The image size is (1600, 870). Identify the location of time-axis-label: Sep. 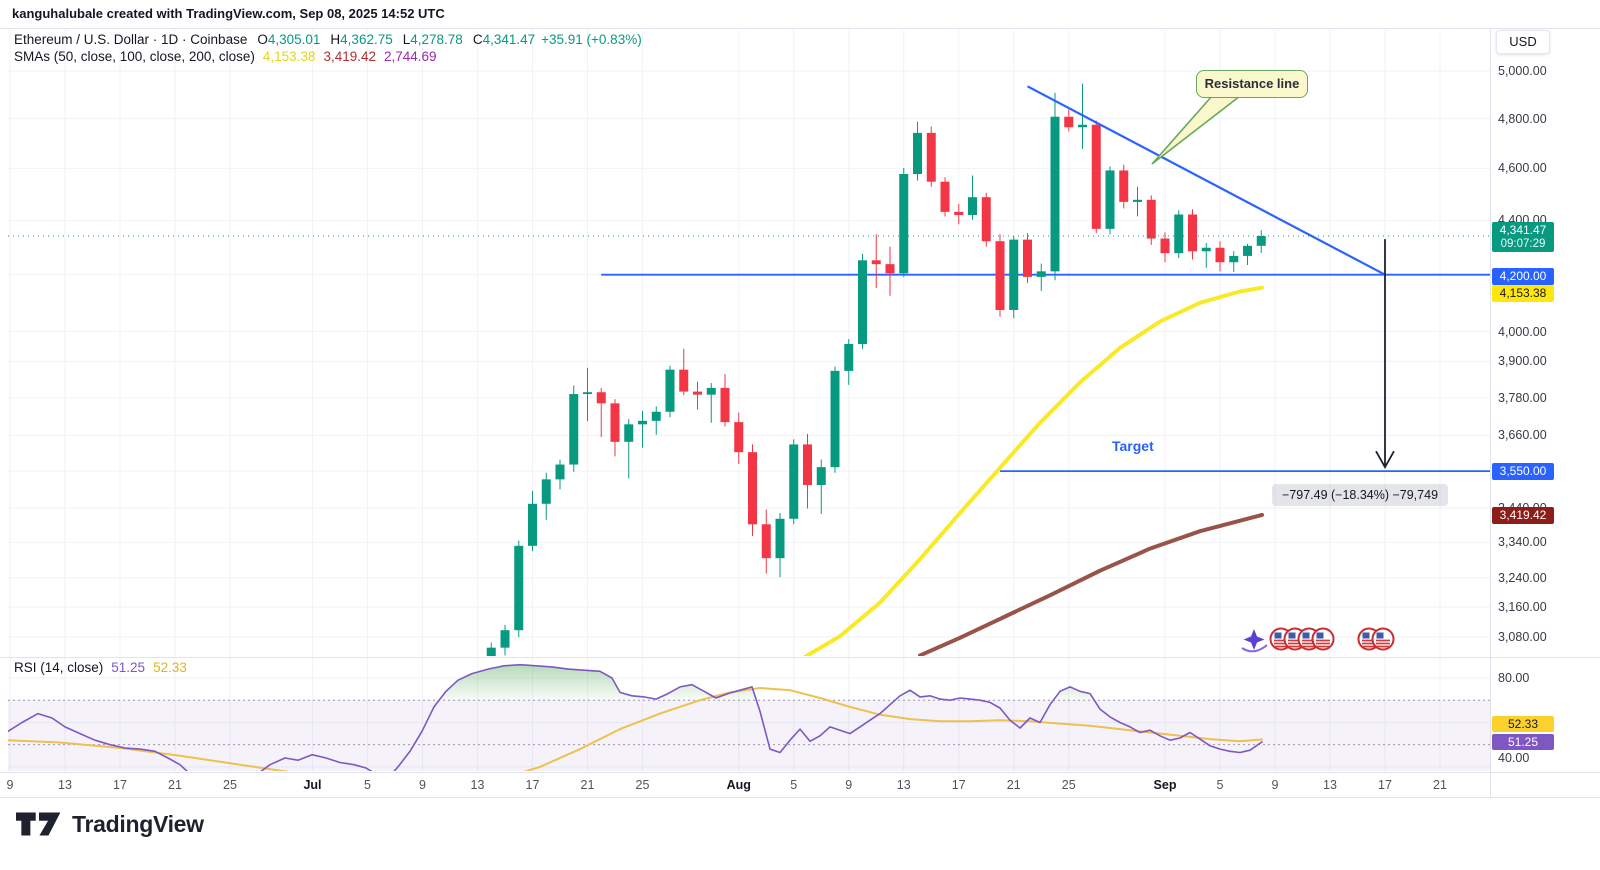
(1165, 785).